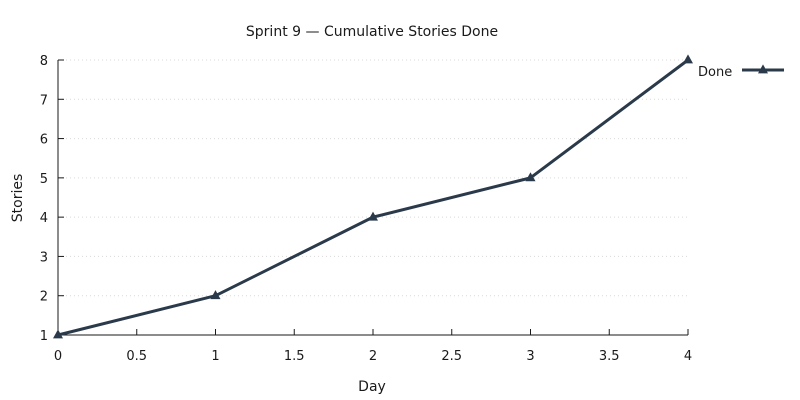 The width and height of the screenshot is (800, 400). I want to click on x-tick-label-8: 4, so click(688, 356).